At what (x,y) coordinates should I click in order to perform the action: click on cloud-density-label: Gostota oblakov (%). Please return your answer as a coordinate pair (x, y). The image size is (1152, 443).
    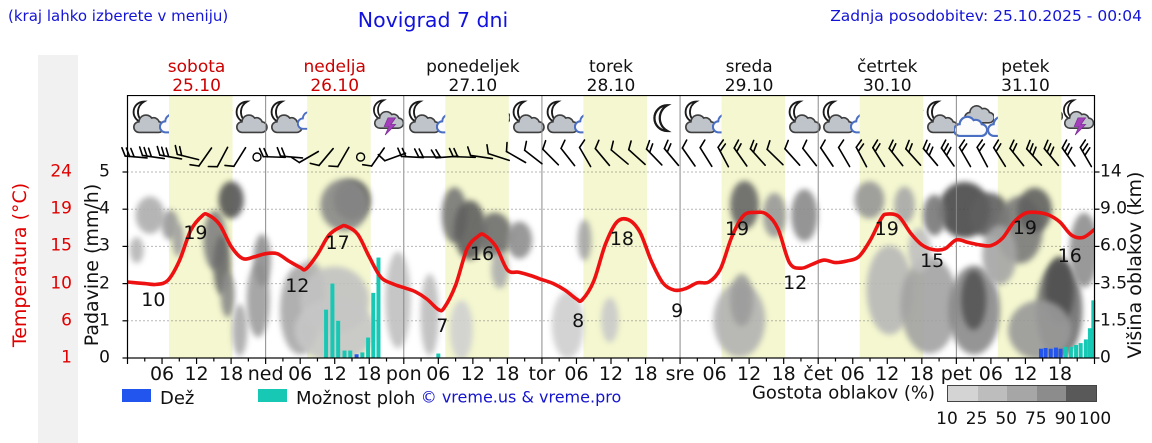
    Looking at the image, I should click on (843, 393).